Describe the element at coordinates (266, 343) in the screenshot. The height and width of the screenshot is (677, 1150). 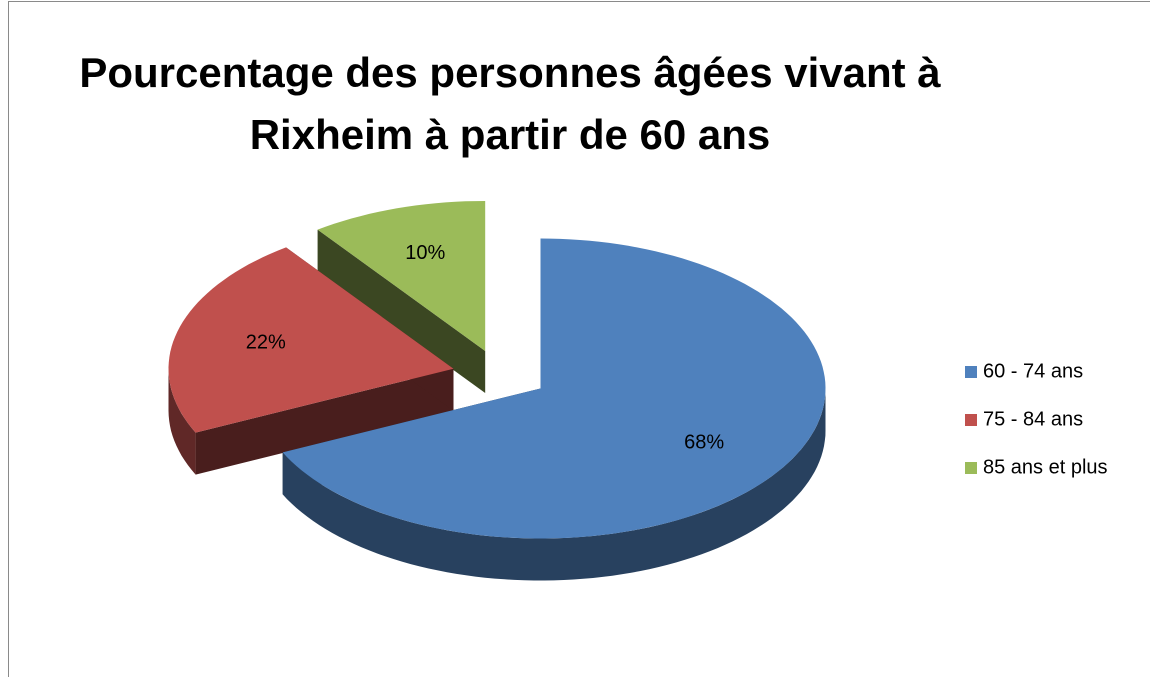
I see `data-label: 22%` at that location.